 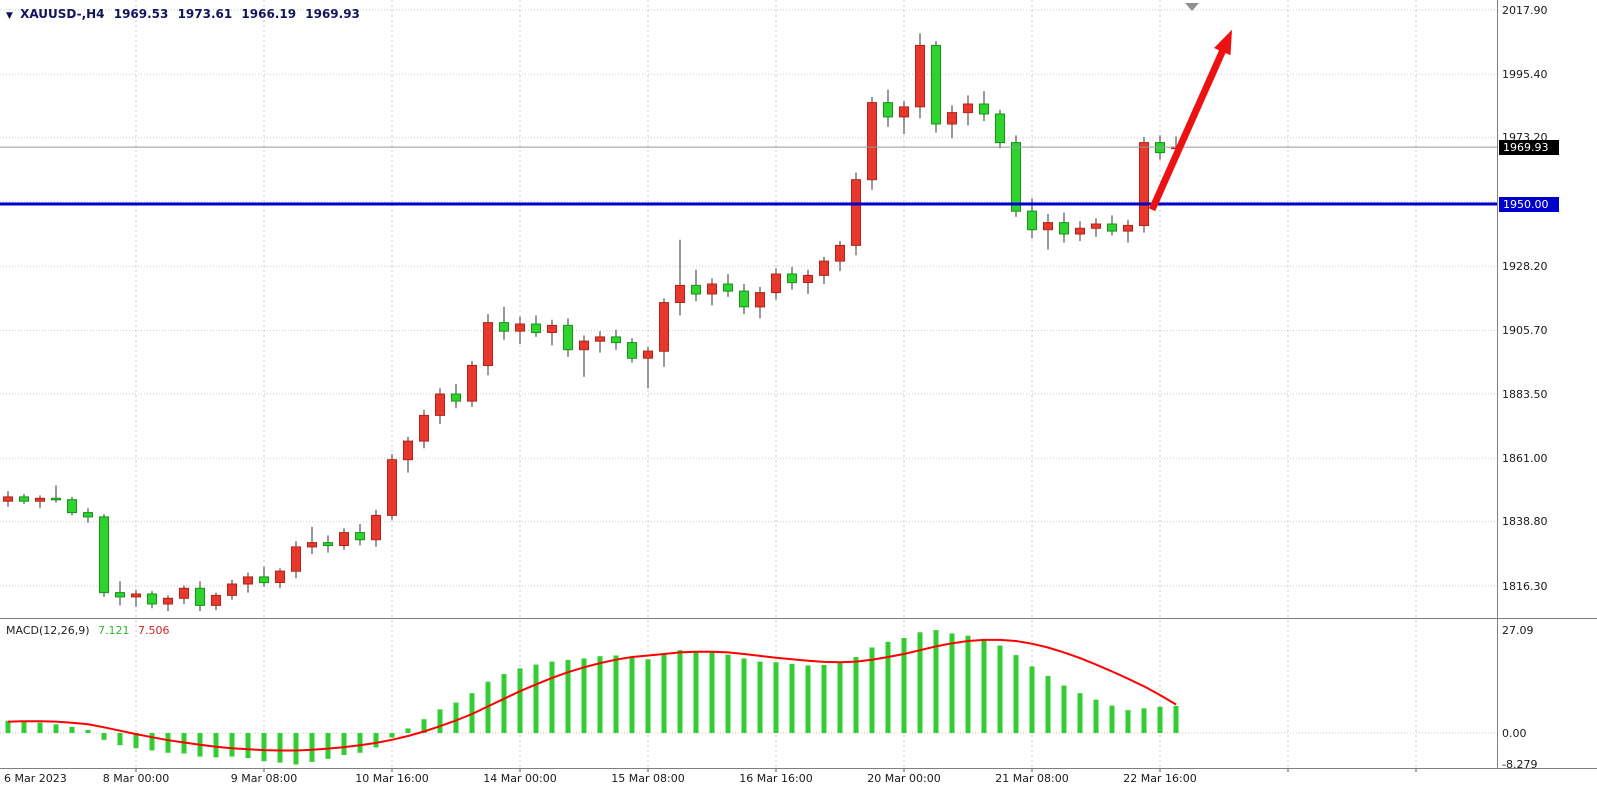 What do you see at coordinates (9, 16) in the screenshot?
I see `symbol-dropdown-icon: ▼` at bounding box center [9, 16].